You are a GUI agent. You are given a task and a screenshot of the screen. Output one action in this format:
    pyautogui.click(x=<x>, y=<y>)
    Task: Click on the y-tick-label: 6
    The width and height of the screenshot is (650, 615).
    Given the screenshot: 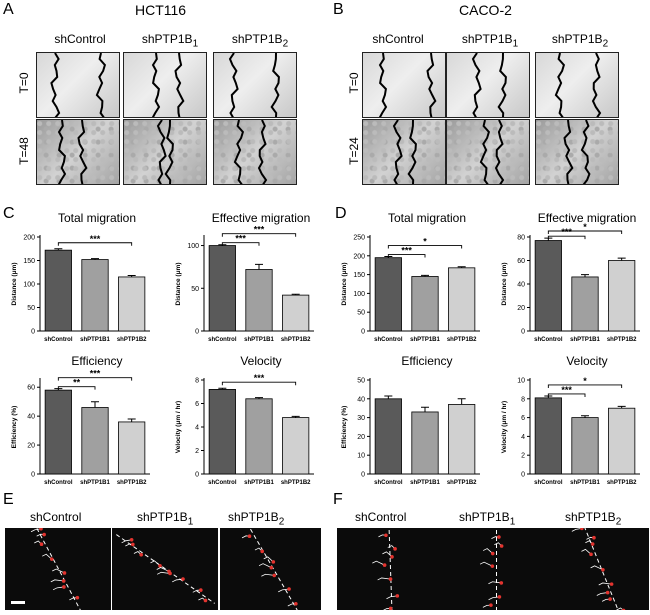 What is the action you would take?
    pyautogui.click(x=523, y=418)
    